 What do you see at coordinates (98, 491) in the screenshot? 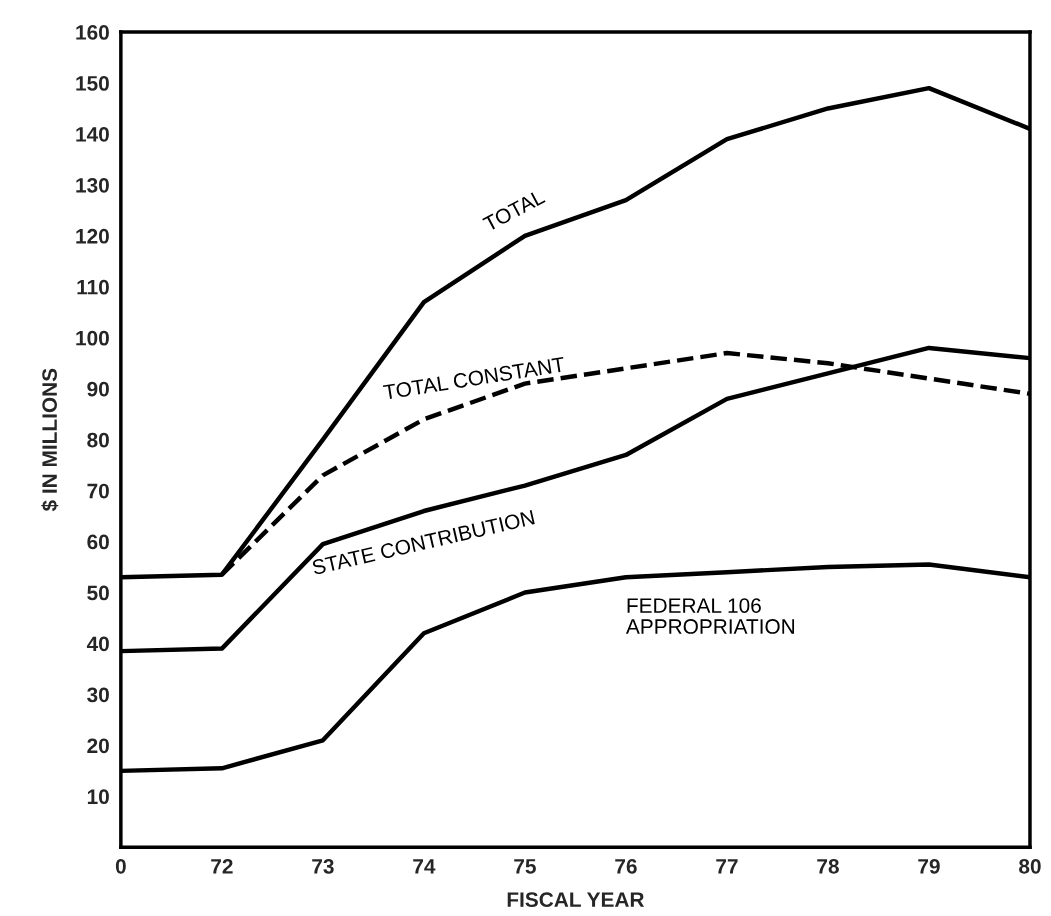
I see `y-tick-label: 70` at bounding box center [98, 491].